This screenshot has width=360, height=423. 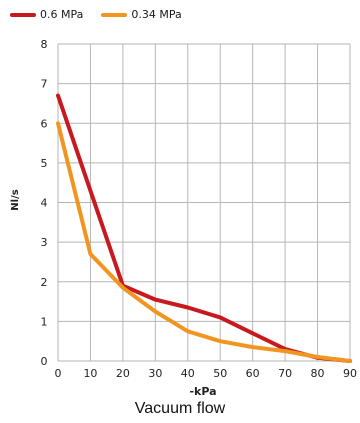 I want to click on legend-swatch-0.34-mpa, so click(x=114, y=14).